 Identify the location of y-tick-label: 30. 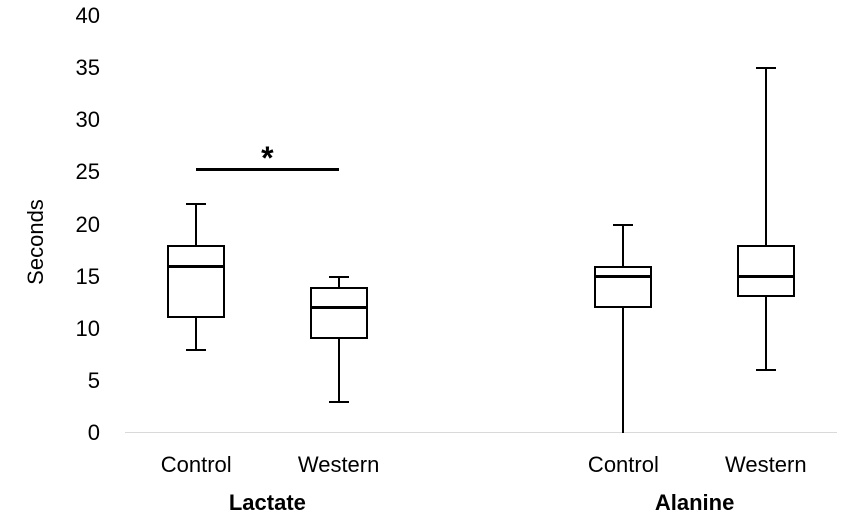
(87, 120).